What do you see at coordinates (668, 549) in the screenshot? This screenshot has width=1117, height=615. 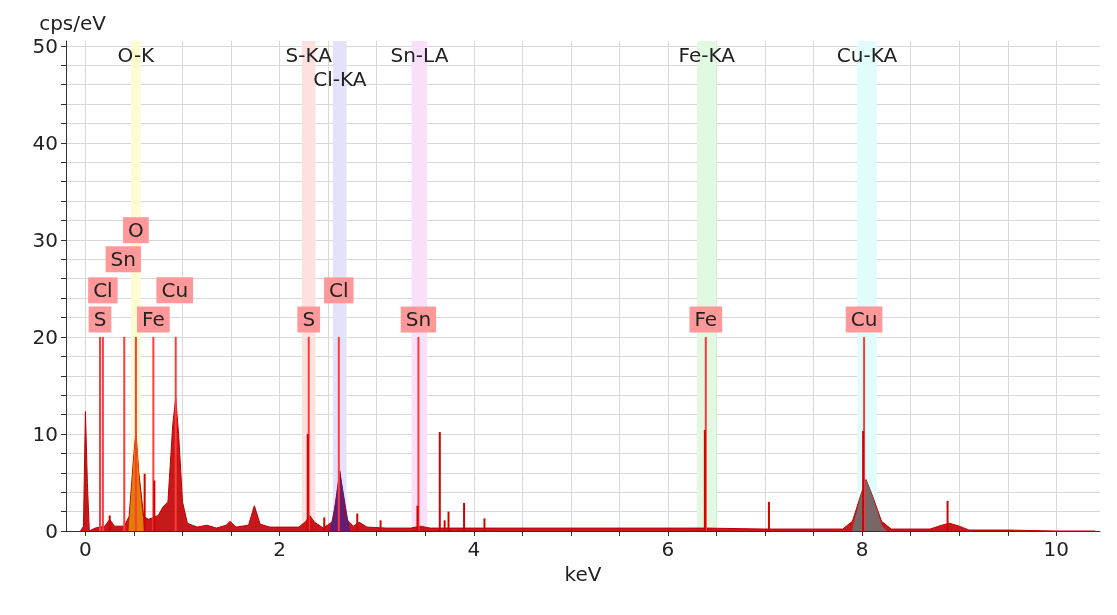 I see `x-tick-label: 6` at bounding box center [668, 549].